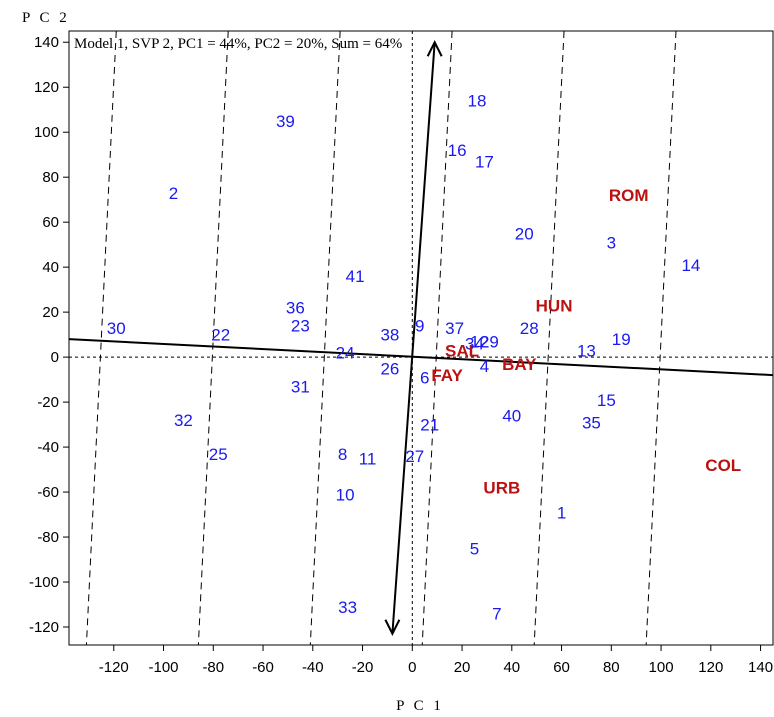  I want to click on genotype-label: 36, so click(295, 308).